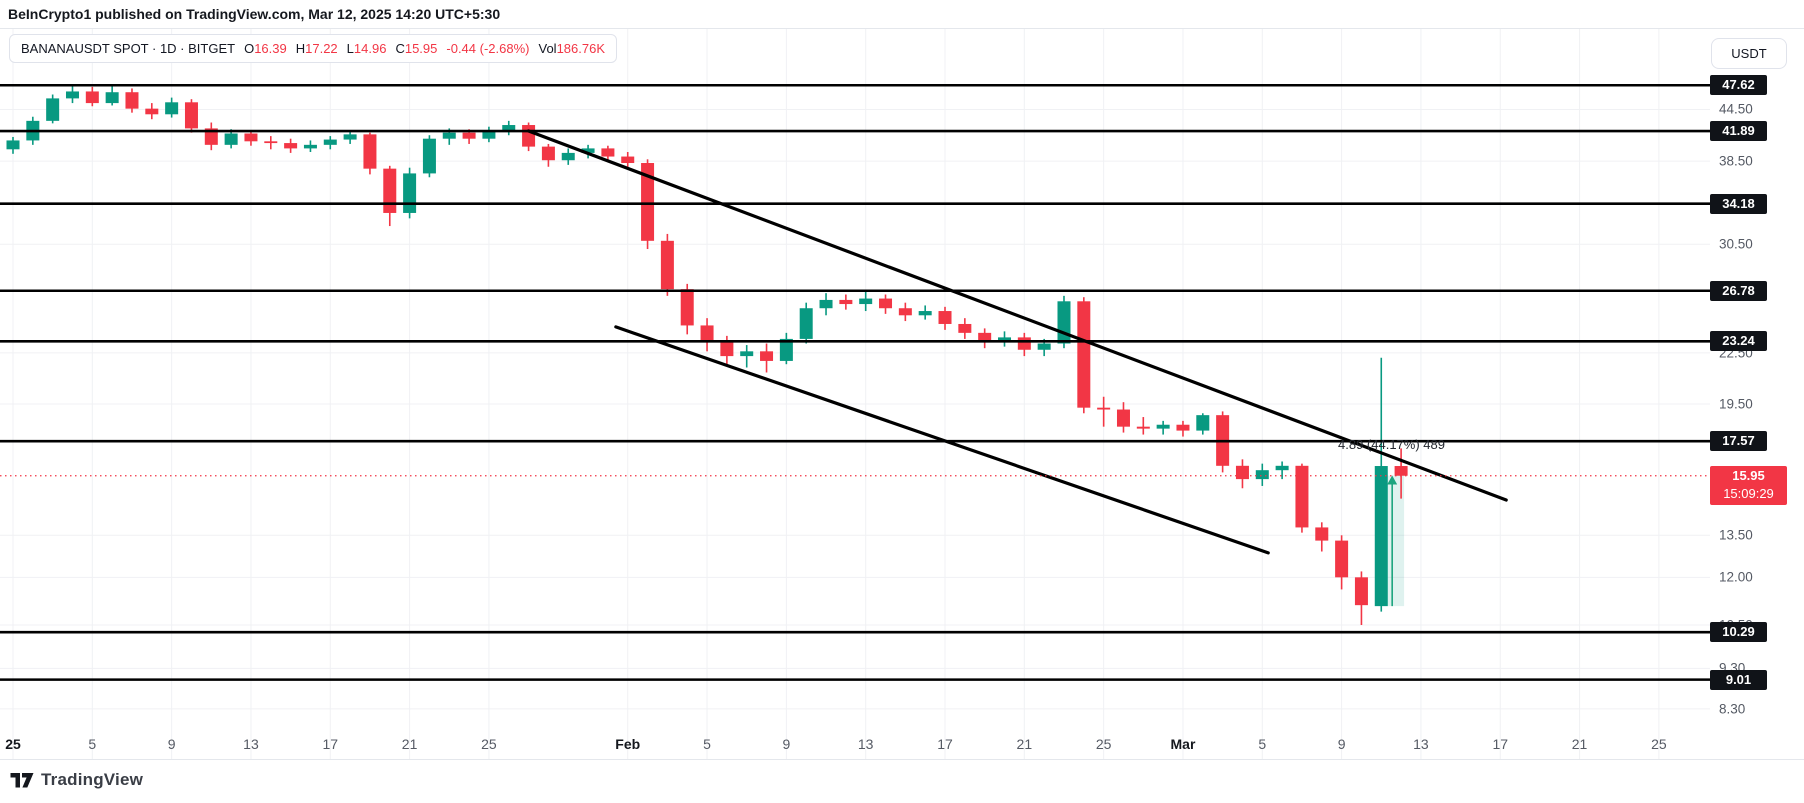  I want to click on volume-pair: Vol186.76K, so click(571, 48).